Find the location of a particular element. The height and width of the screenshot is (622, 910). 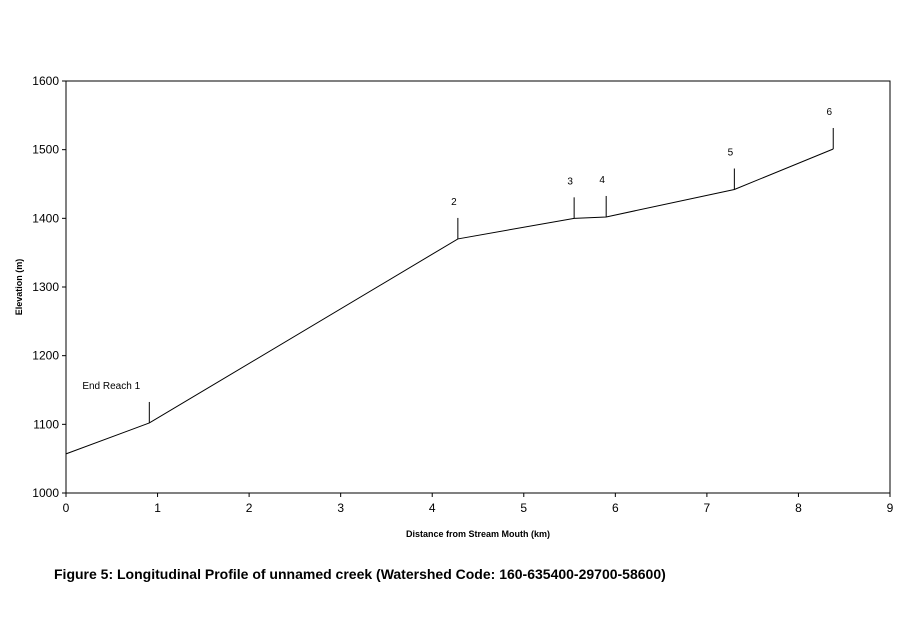

y-tick-label: 1100 is located at coordinates (46, 424).